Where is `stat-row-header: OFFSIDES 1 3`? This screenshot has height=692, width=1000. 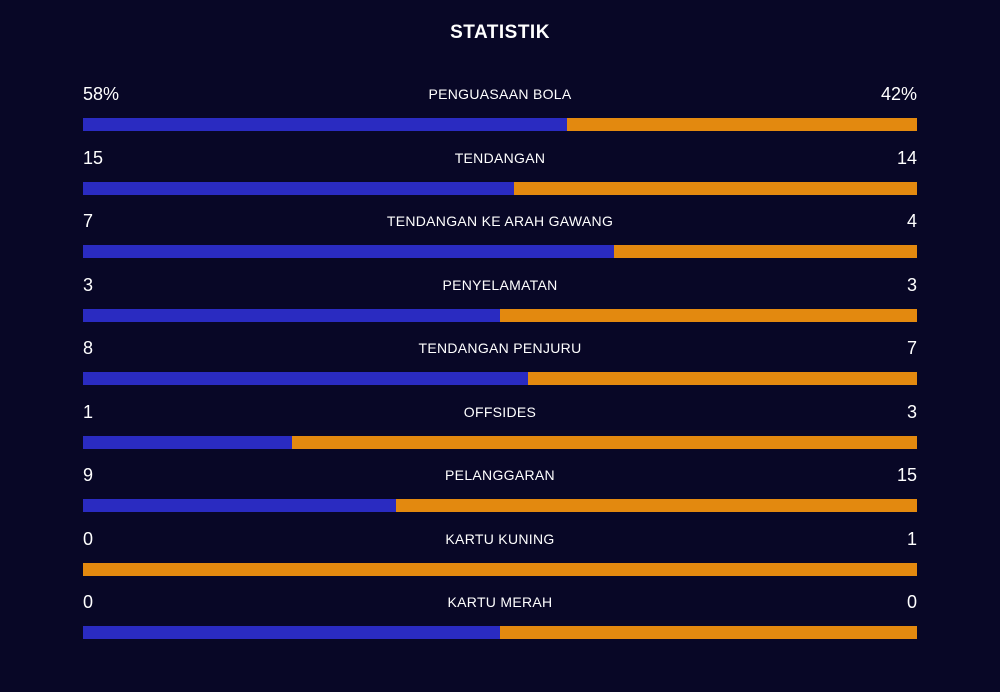
stat-row-header: OFFSIDES 1 3 is located at coordinates (500, 417).